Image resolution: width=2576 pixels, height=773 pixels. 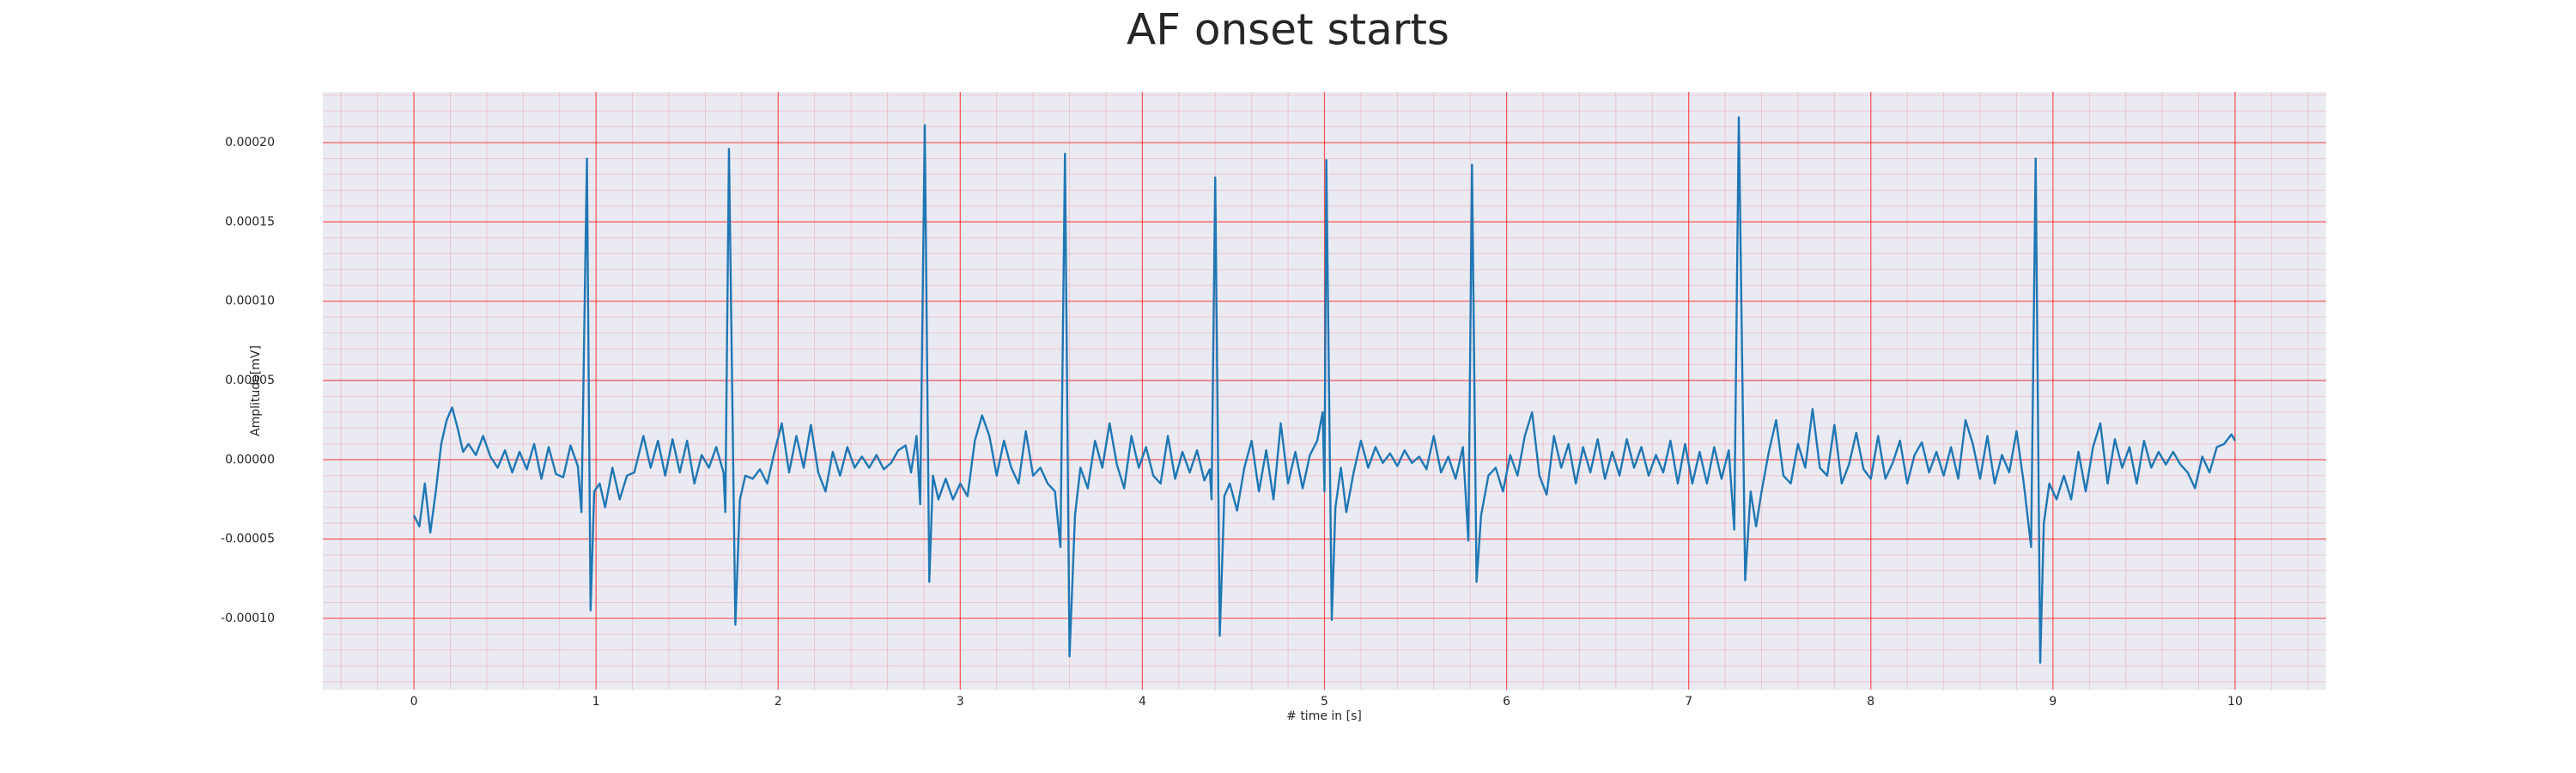 I want to click on x-tick-label: 6, so click(x=1506, y=702).